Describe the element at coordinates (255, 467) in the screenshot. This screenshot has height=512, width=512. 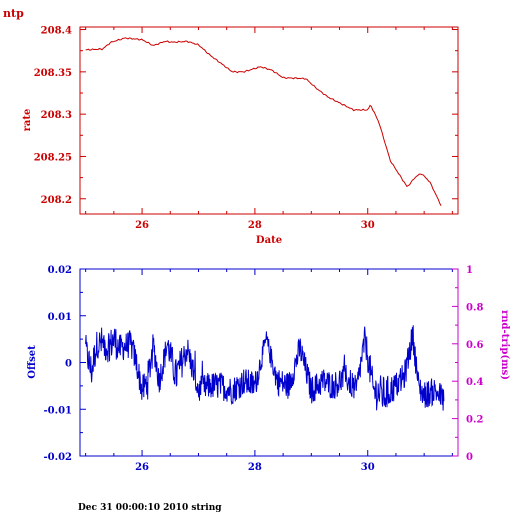
I see `offset-xtick-label: 28` at that location.